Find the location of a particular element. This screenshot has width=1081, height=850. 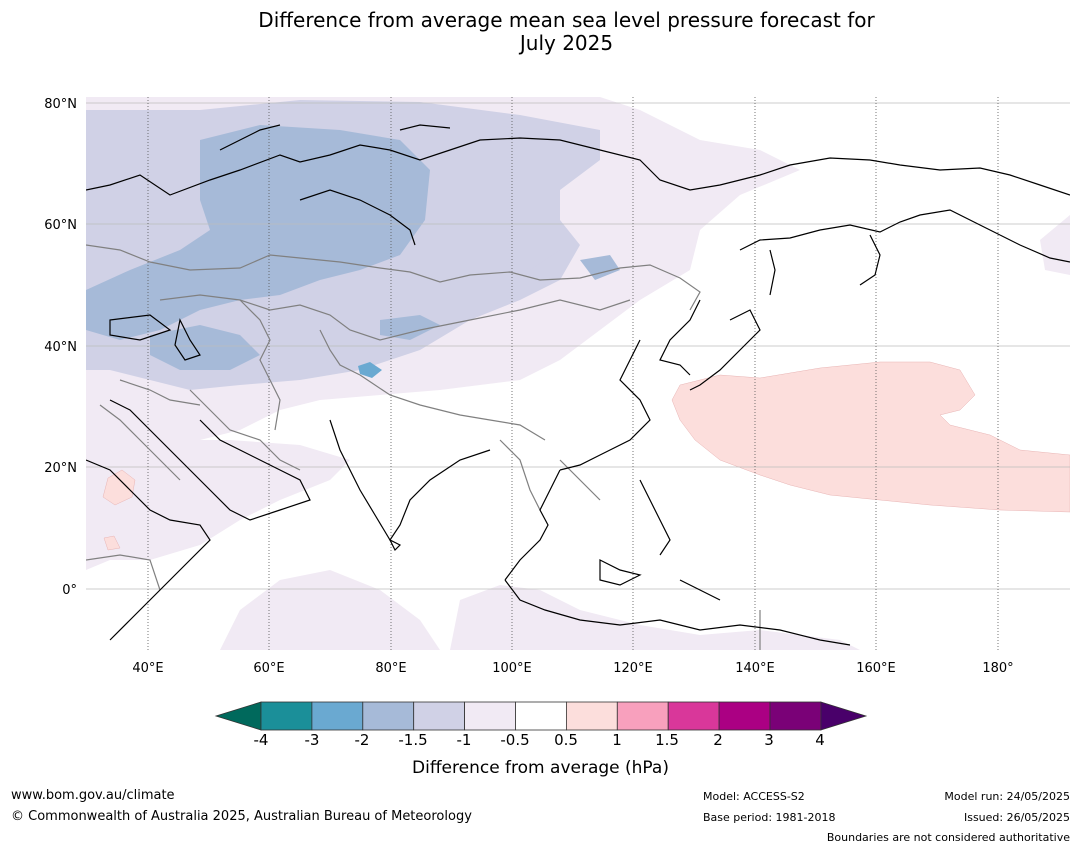

website-link: www.bom.gov.au/climate is located at coordinates (93, 795).